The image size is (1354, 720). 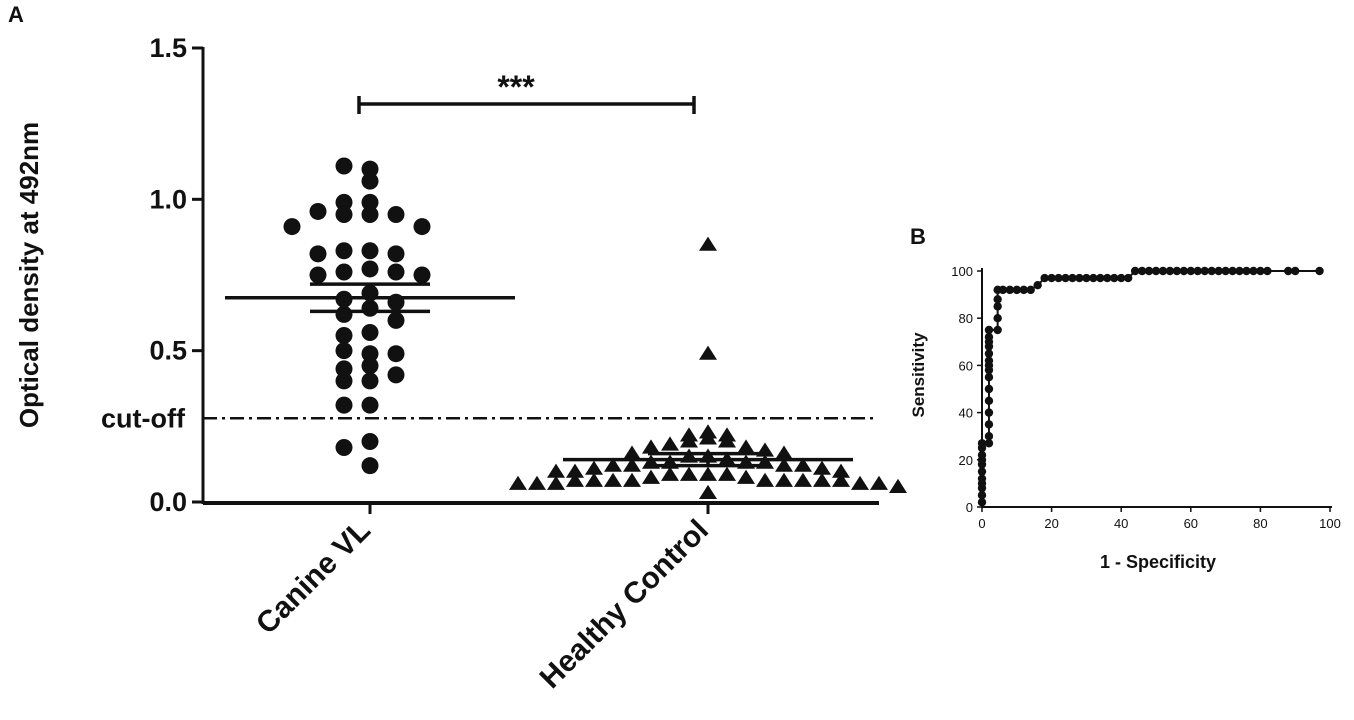 I want to click on roc-y-axis-label: Sensitivity, so click(x=918, y=375).